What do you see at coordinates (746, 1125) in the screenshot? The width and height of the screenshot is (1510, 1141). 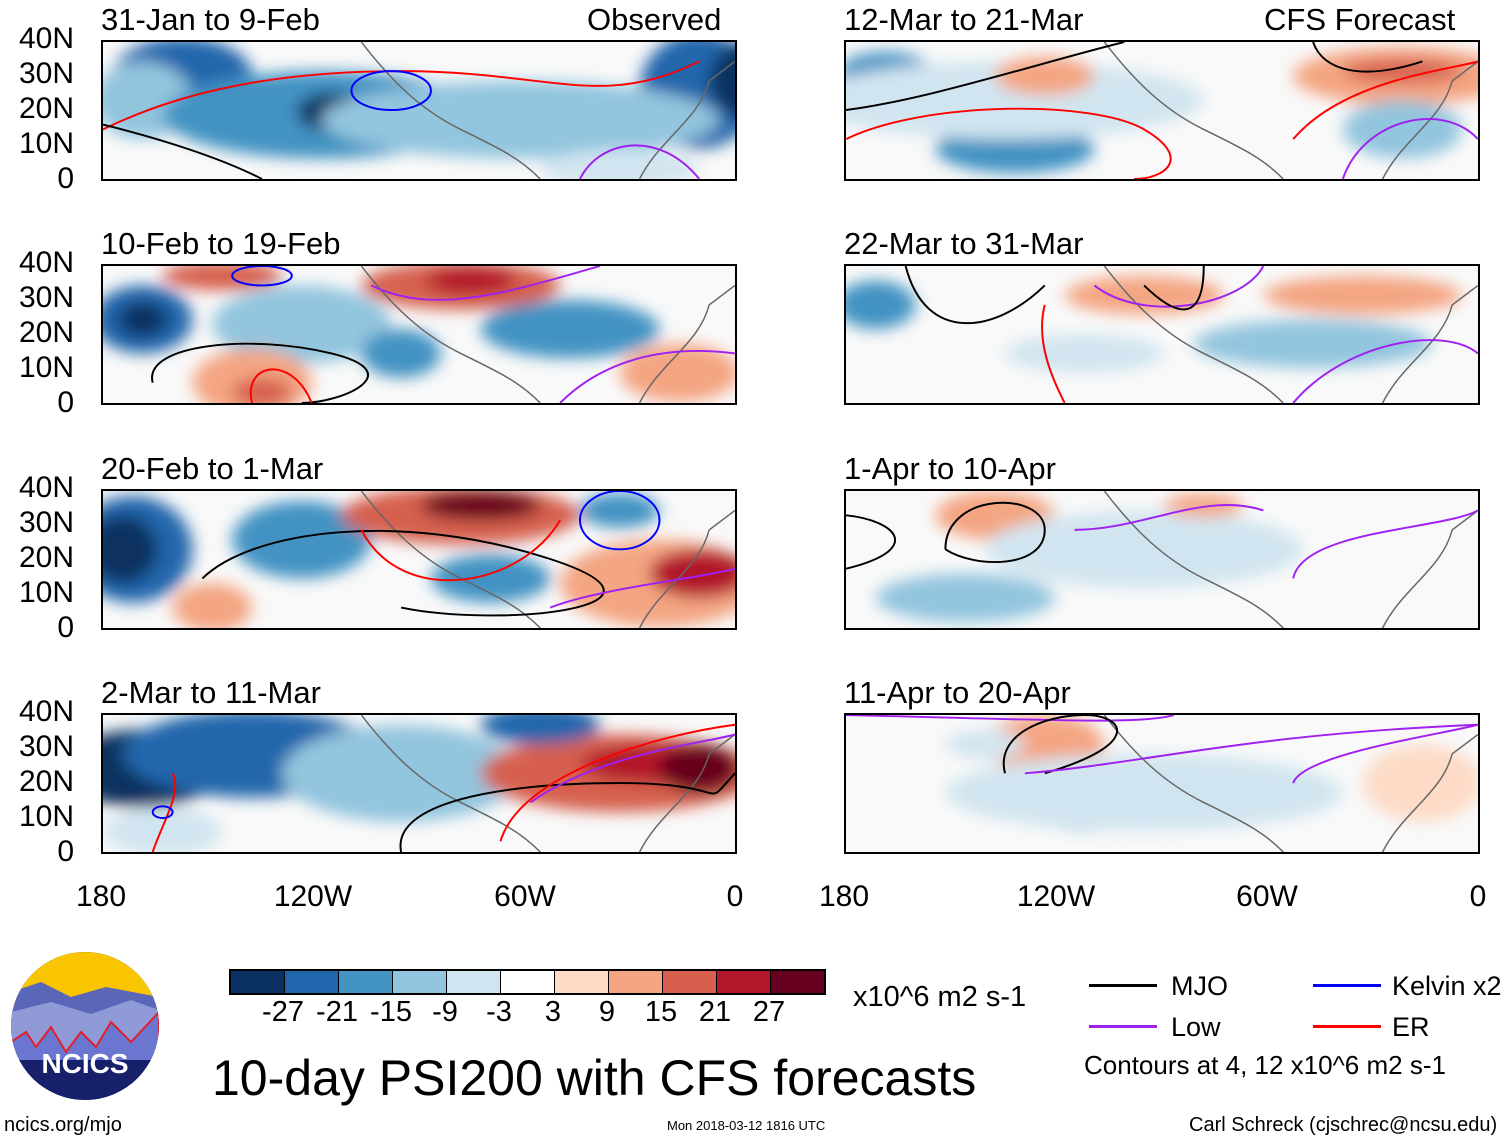 I see `footer-timestamp: Mon 2018-03-12 1816 UTC` at bounding box center [746, 1125].